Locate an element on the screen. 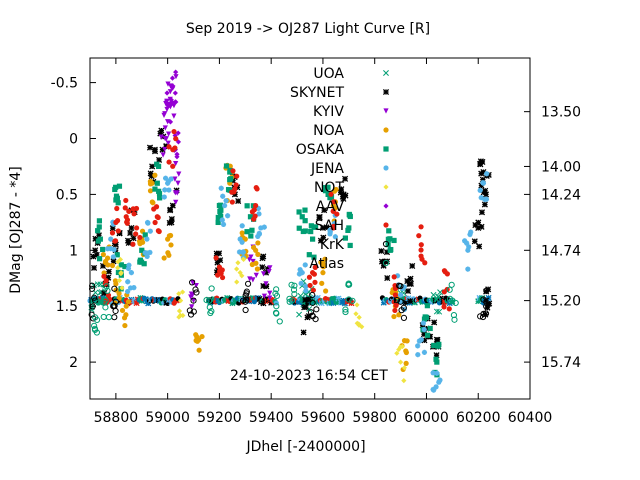  x-tick-label: 60200 is located at coordinates (478, 418).